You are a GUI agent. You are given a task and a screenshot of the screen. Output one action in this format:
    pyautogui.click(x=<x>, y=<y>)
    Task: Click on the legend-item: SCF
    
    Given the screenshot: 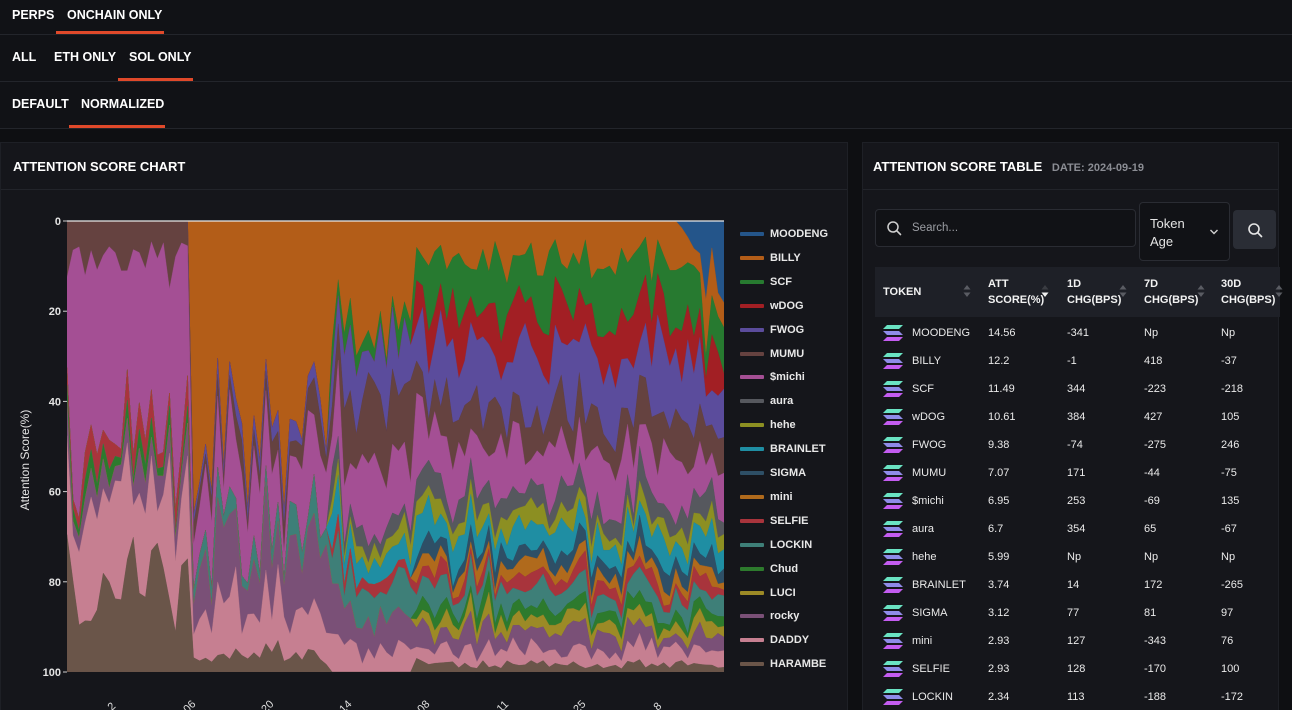 What is the action you would take?
    pyautogui.click(x=766, y=282)
    